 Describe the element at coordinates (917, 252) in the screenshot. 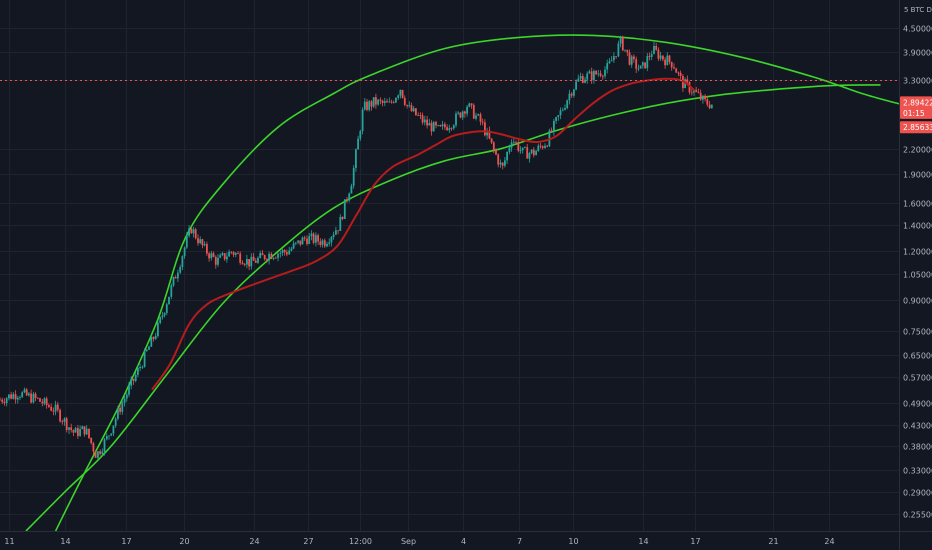

I see `price-tick-label: 1.20000` at that location.